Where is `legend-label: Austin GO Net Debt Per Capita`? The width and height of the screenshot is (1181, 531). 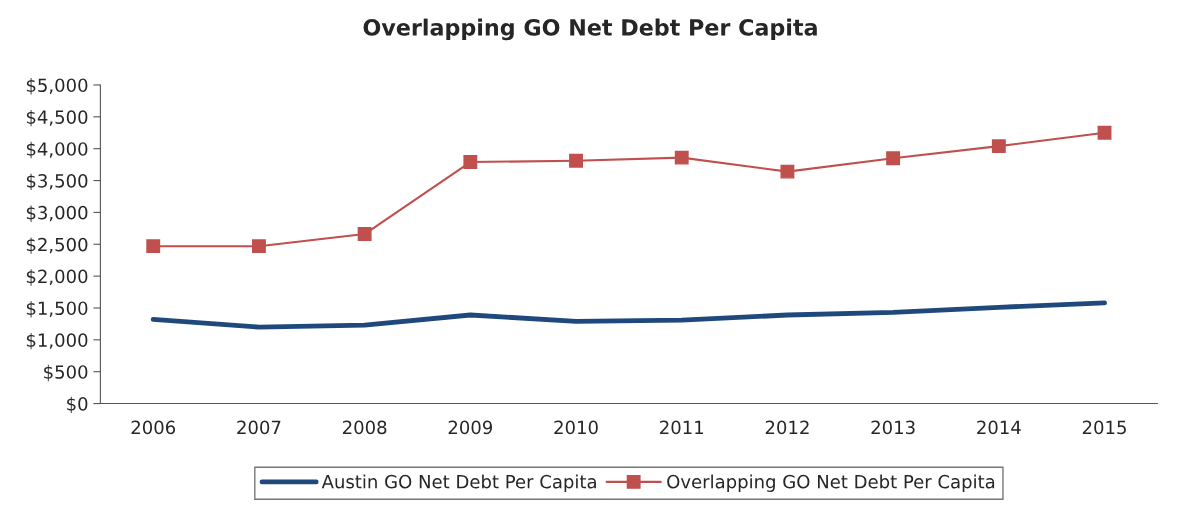
legend-label: Austin GO Net Debt Per Capita is located at coordinates (458, 483).